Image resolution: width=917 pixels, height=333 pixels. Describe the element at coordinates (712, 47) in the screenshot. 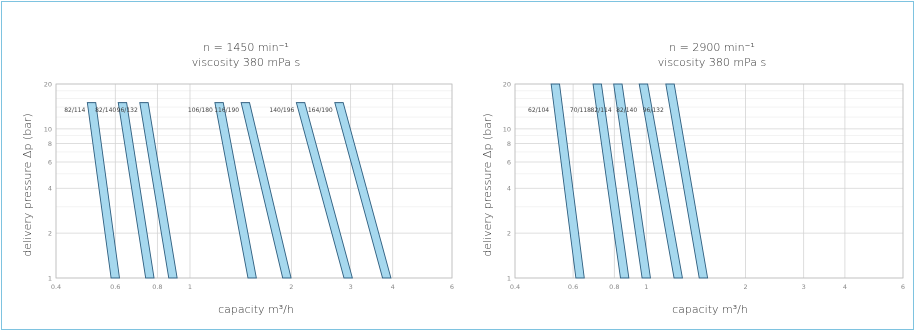

I see `chart-title: n = 2900 min⁻¹` at that location.